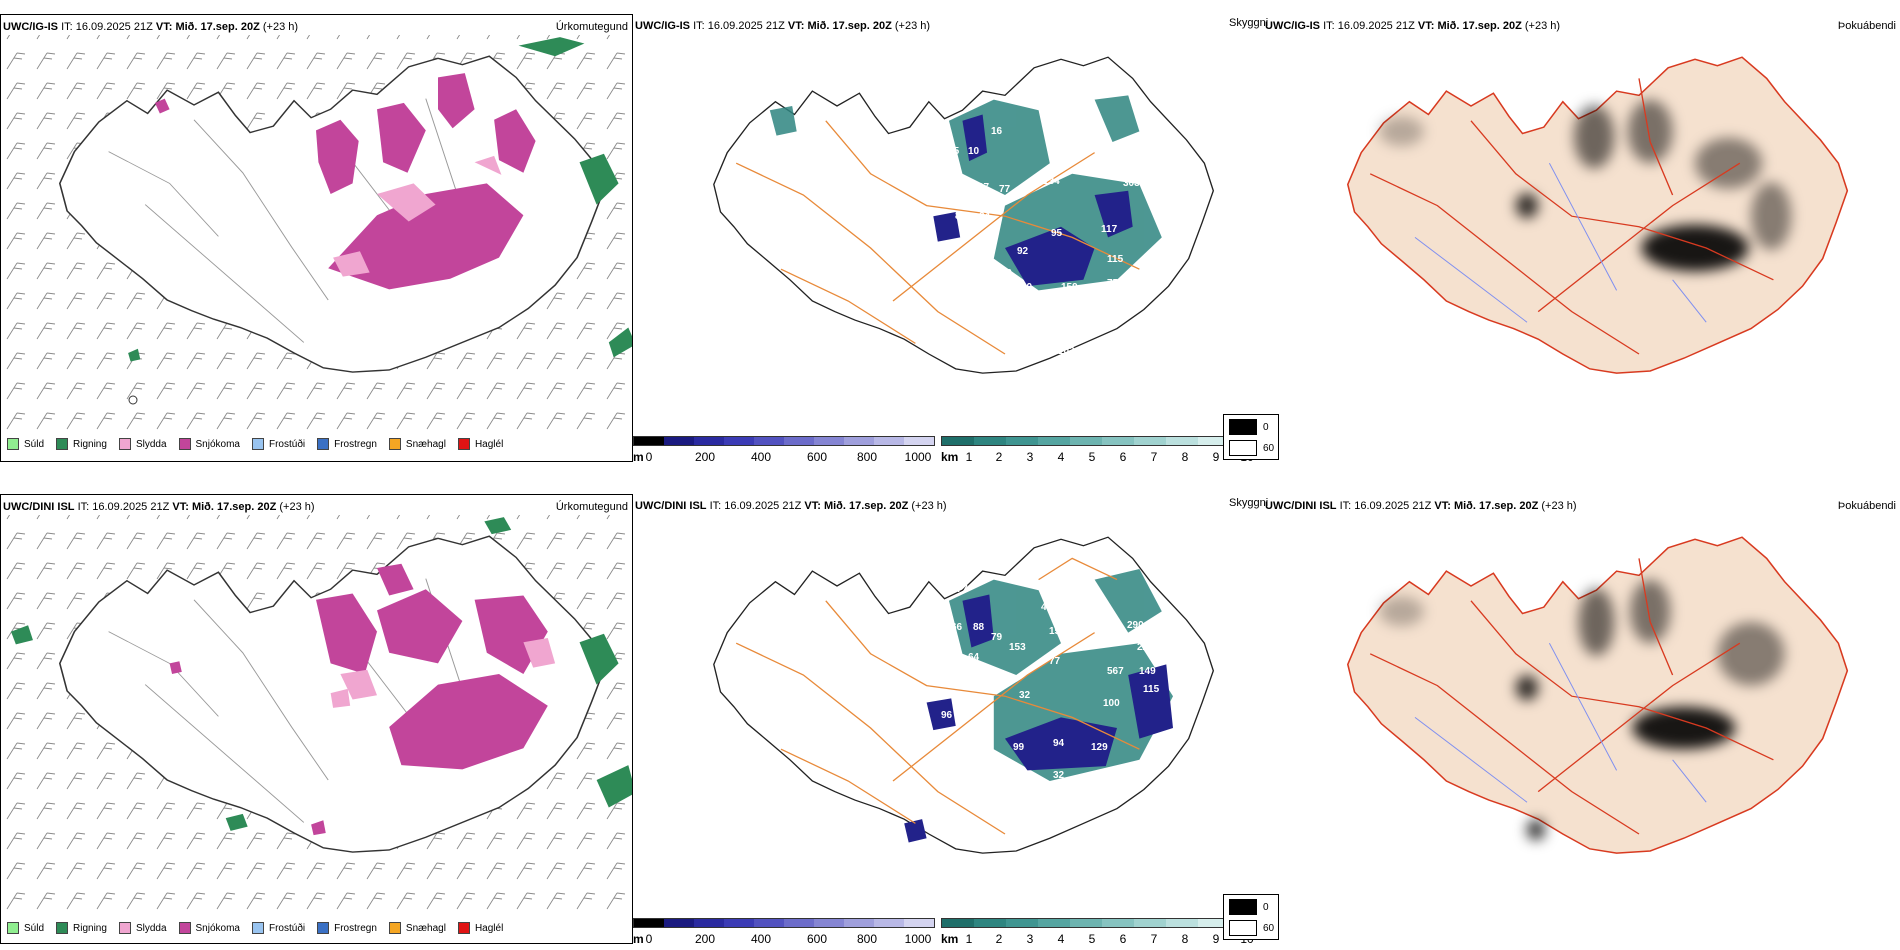 The image size is (1900, 950). I want to click on vis-label: 66, so click(957, 627).